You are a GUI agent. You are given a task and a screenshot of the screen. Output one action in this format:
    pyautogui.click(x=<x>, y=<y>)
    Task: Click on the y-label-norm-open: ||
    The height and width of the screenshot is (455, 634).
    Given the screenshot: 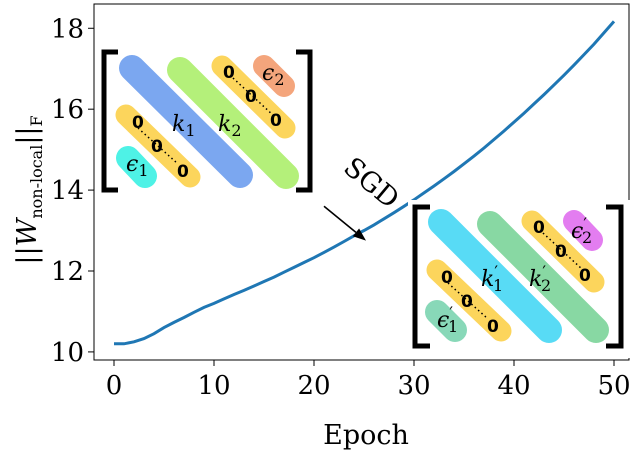 What is the action you would take?
    pyautogui.click(x=27, y=255)
    